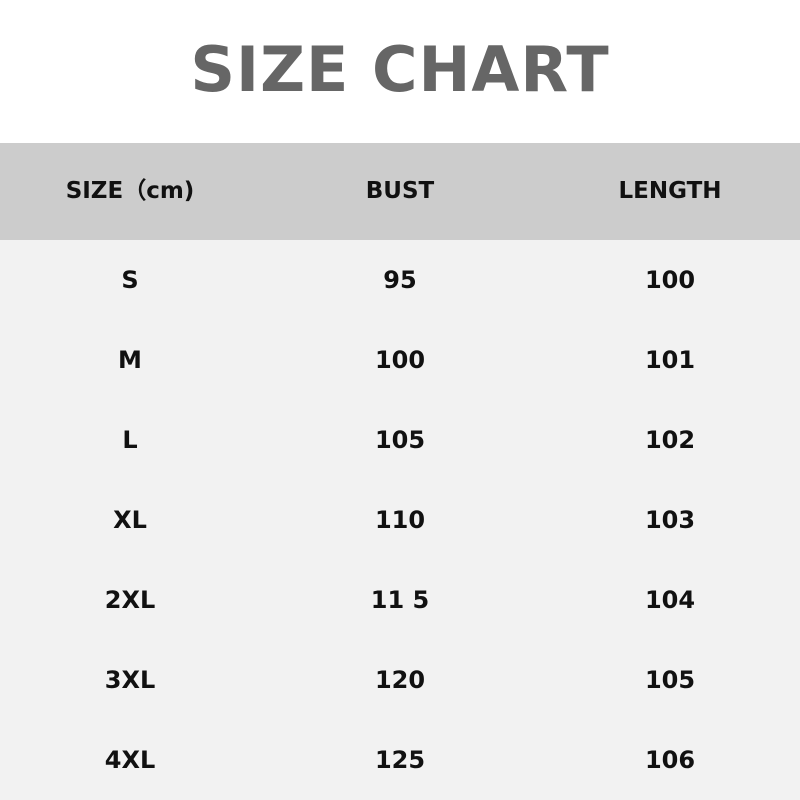 Image resolution: width=800 pixels, height=800 pixels. What do you see at coordinates (670, 520) in the screenshot?
I see `length-cell: 103` at bounding box center [670, 520].